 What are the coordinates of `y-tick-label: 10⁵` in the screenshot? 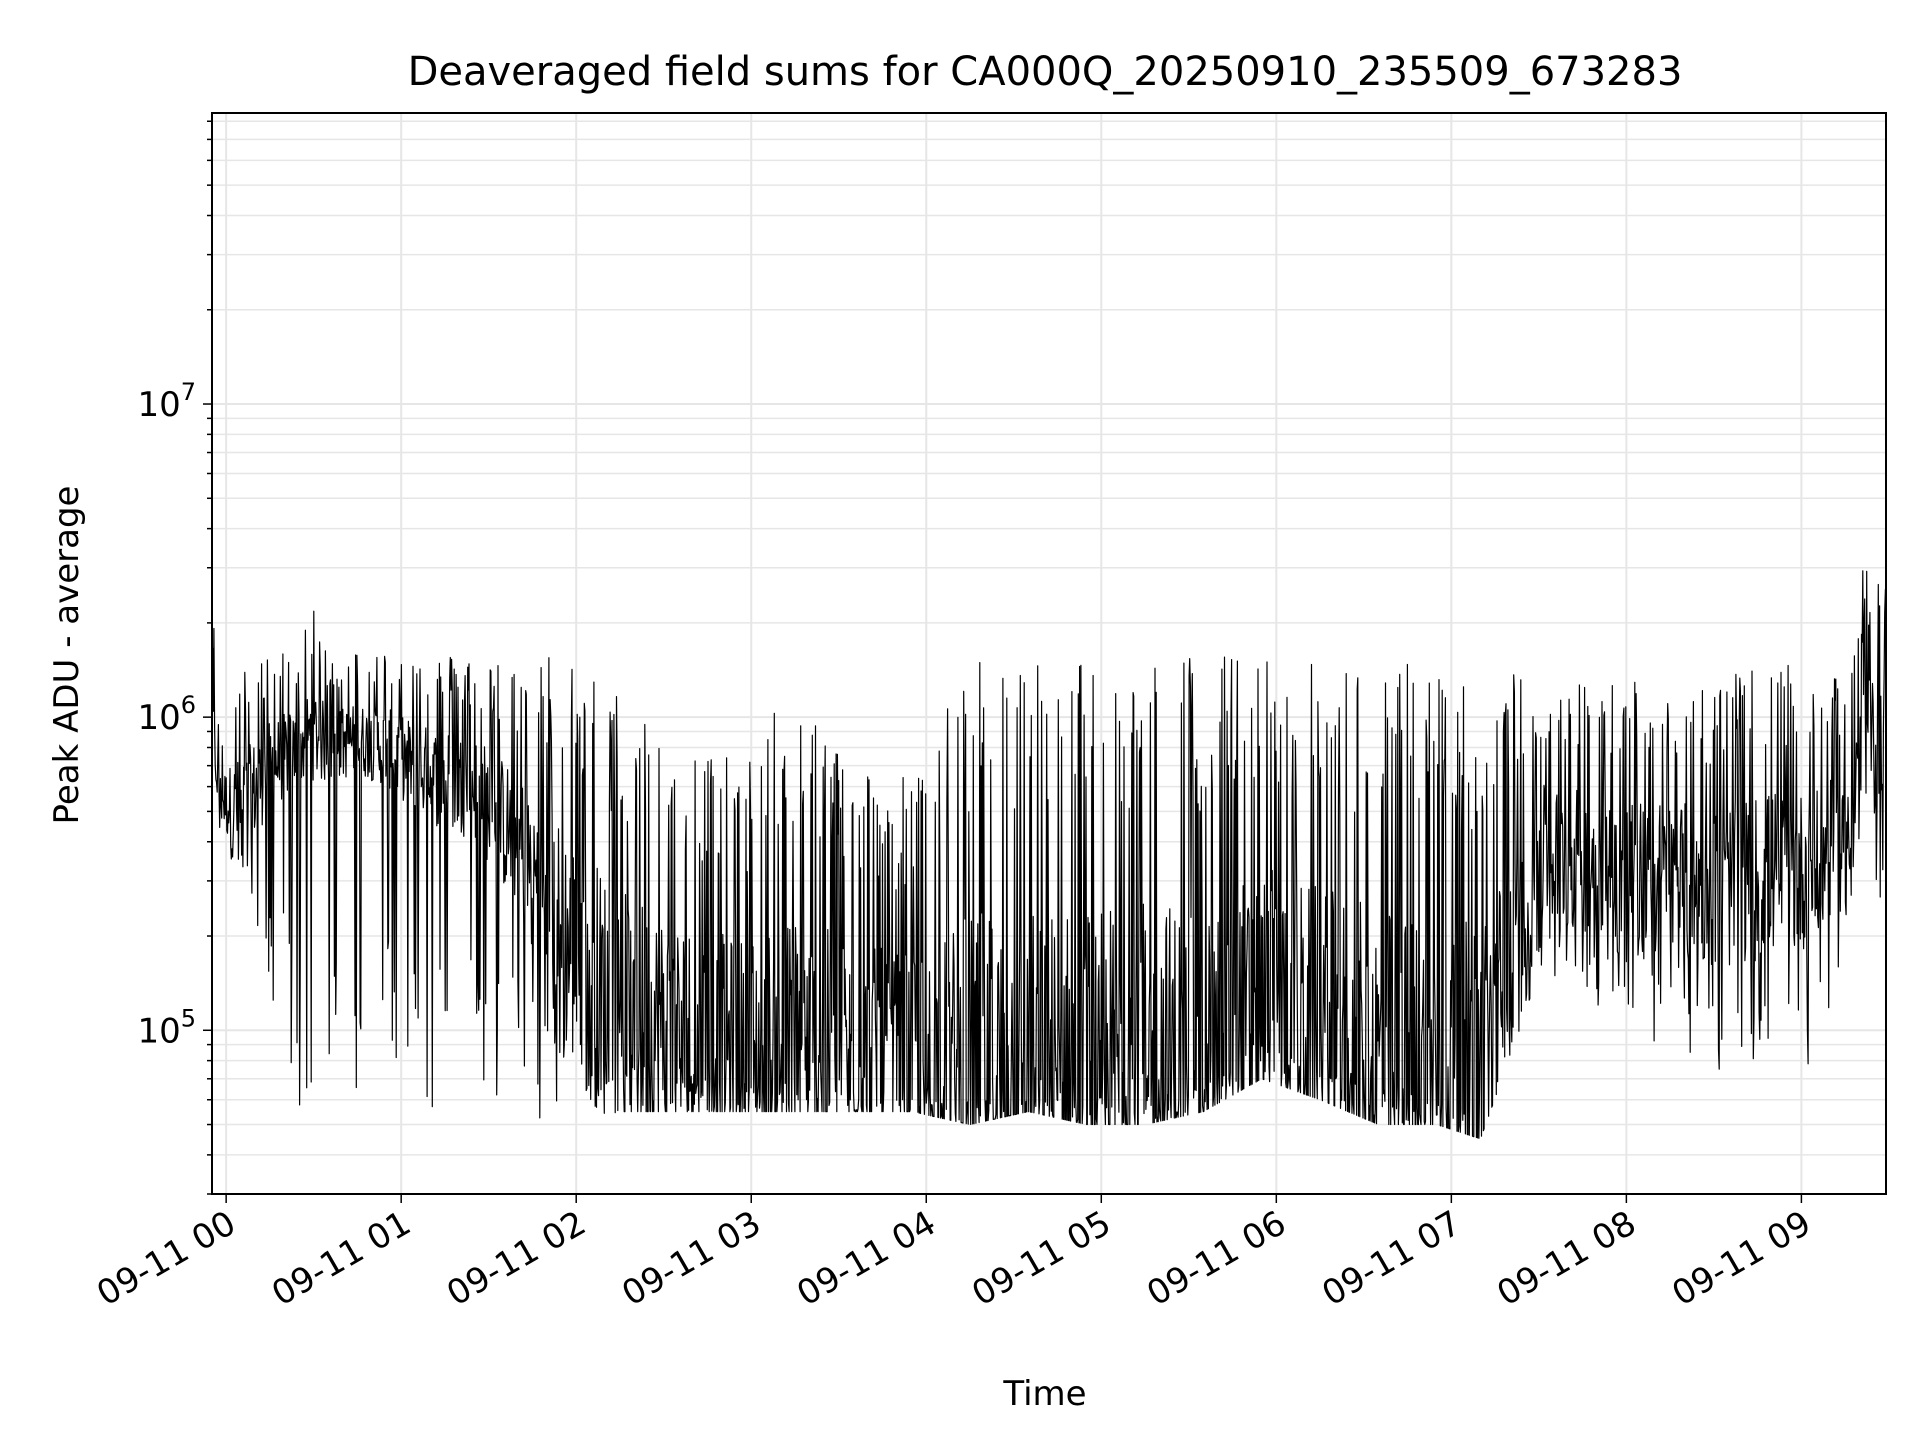 It's located at (166, 1027).